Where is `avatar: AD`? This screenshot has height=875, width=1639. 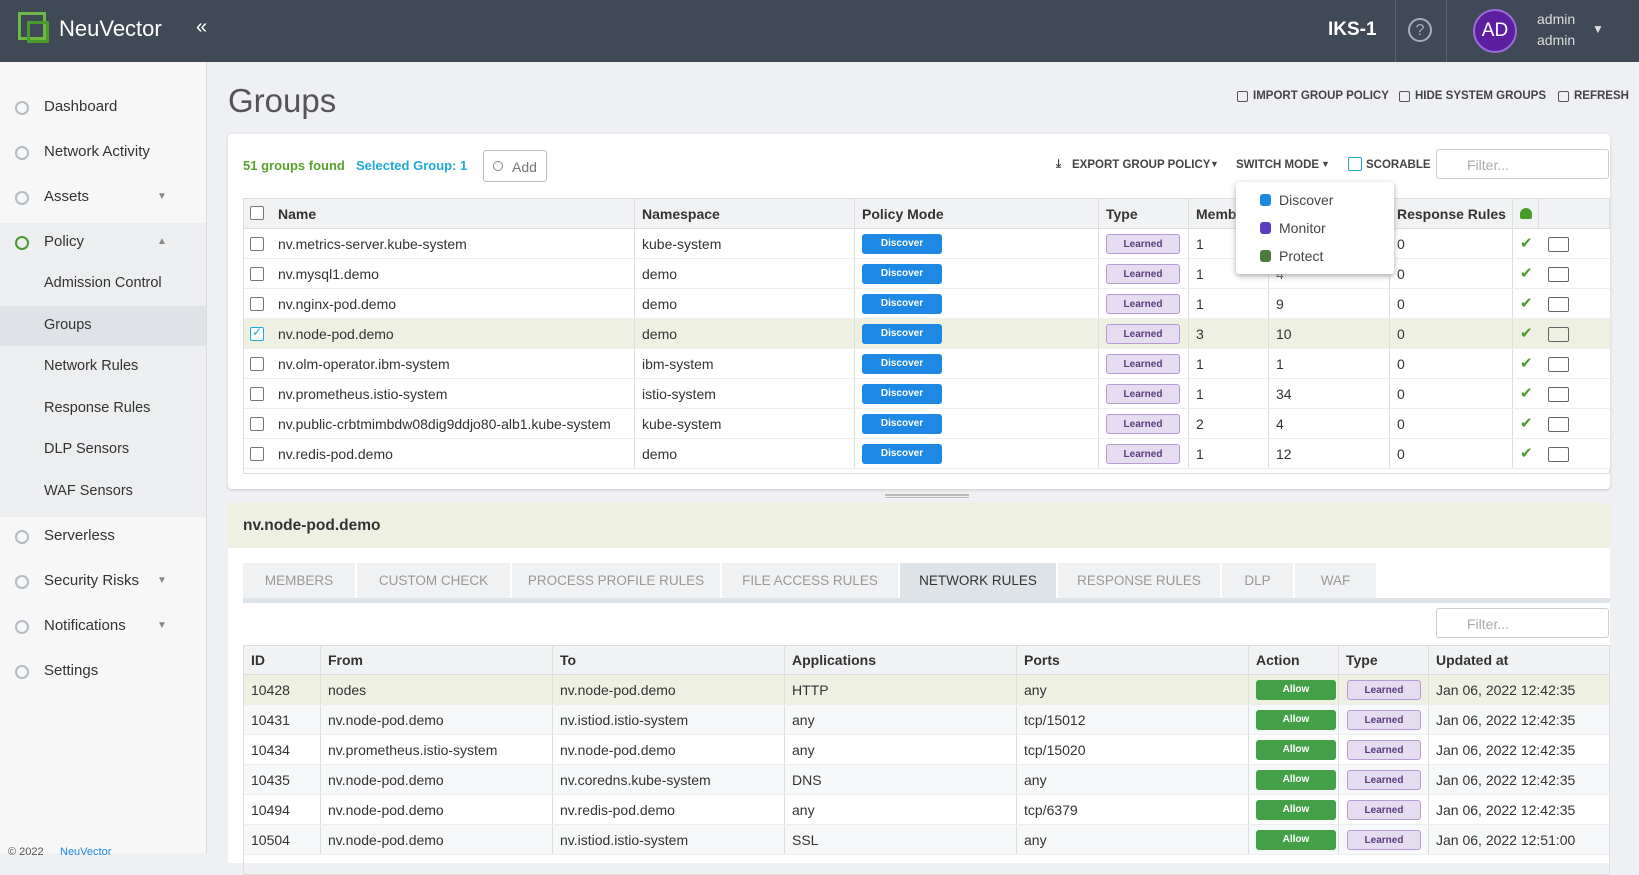
avatar: AD is located at coordinates (1495, 31).